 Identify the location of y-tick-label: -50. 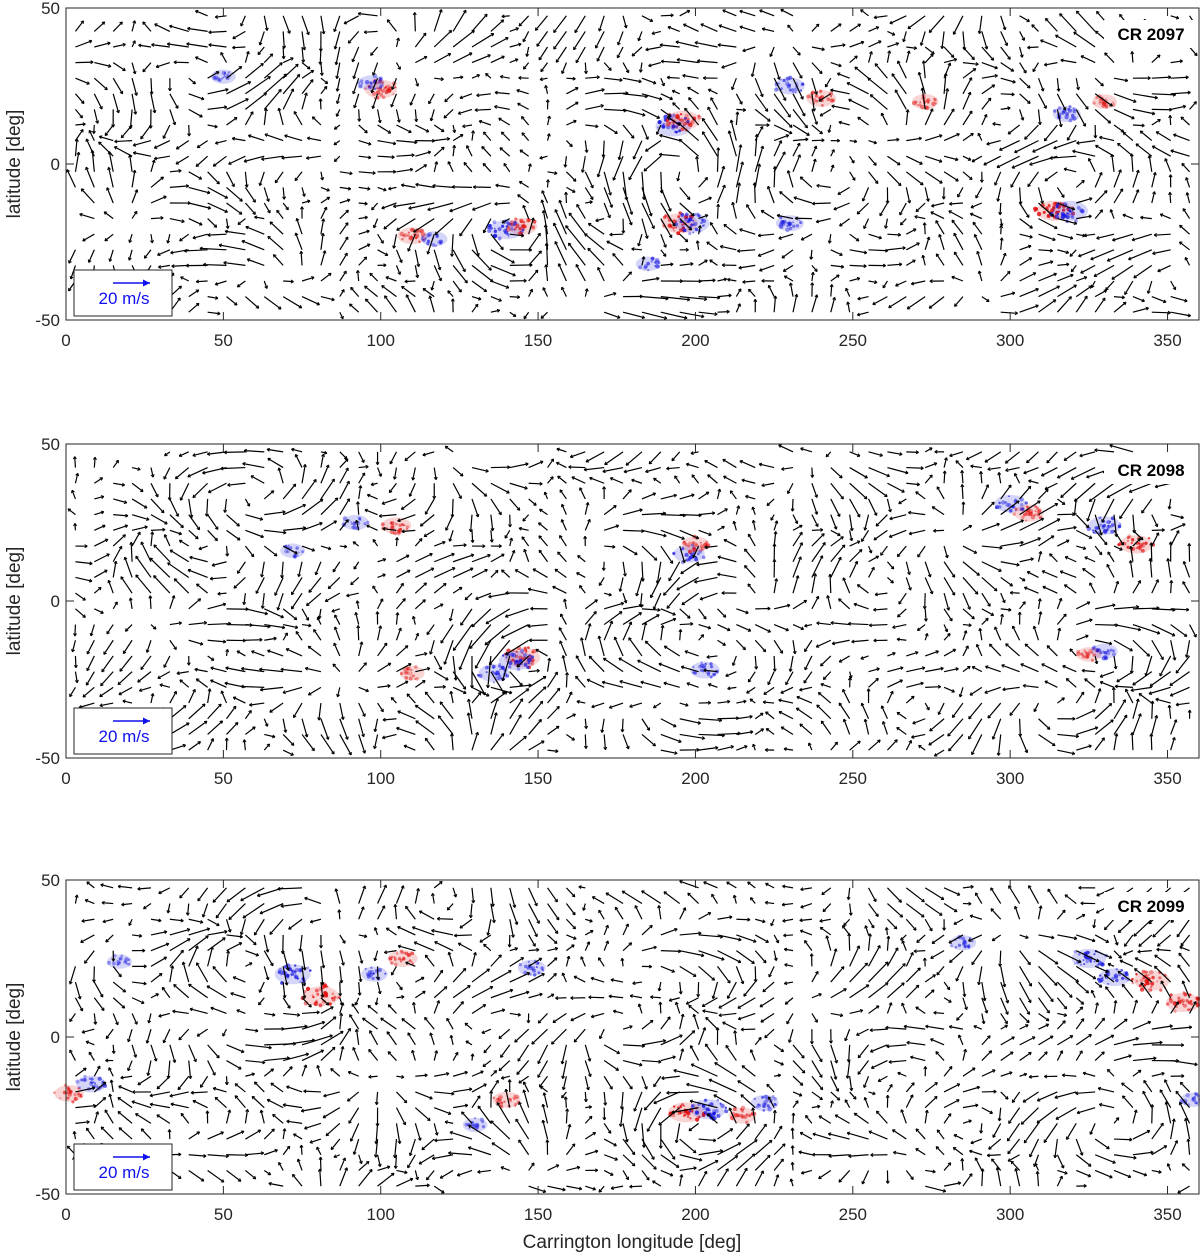
(47, 320).